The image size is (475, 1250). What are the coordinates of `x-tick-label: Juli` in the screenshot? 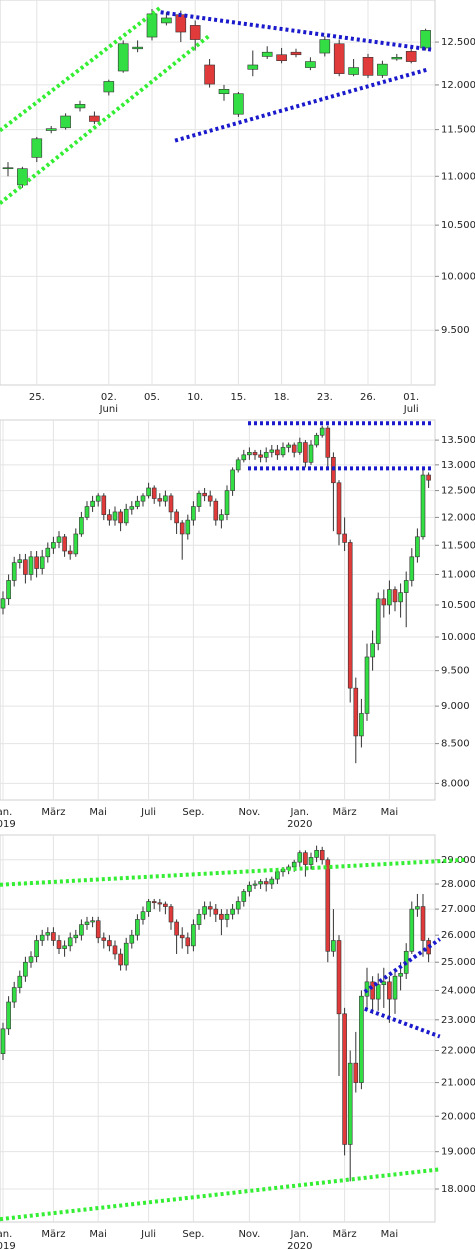 It's located at (148, 1234).